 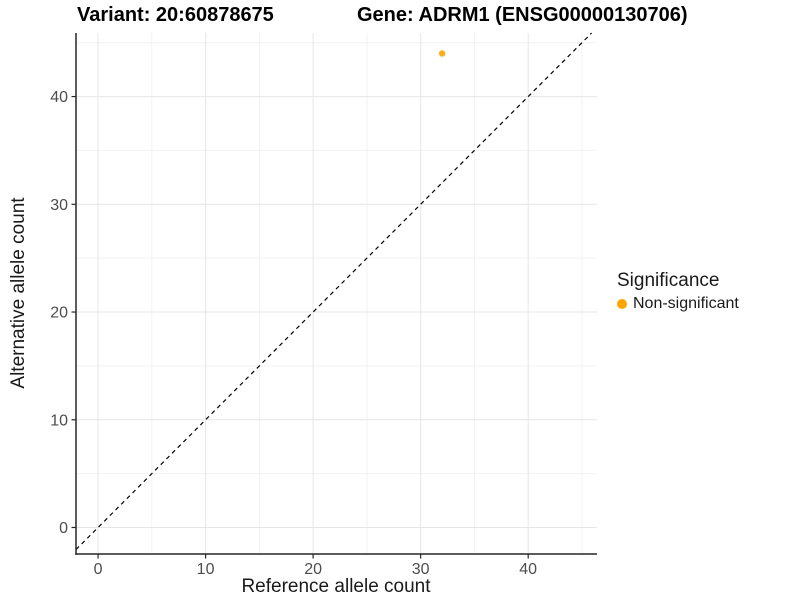 I want to click on x-tick-label: 30, so click(x=421, y=569).